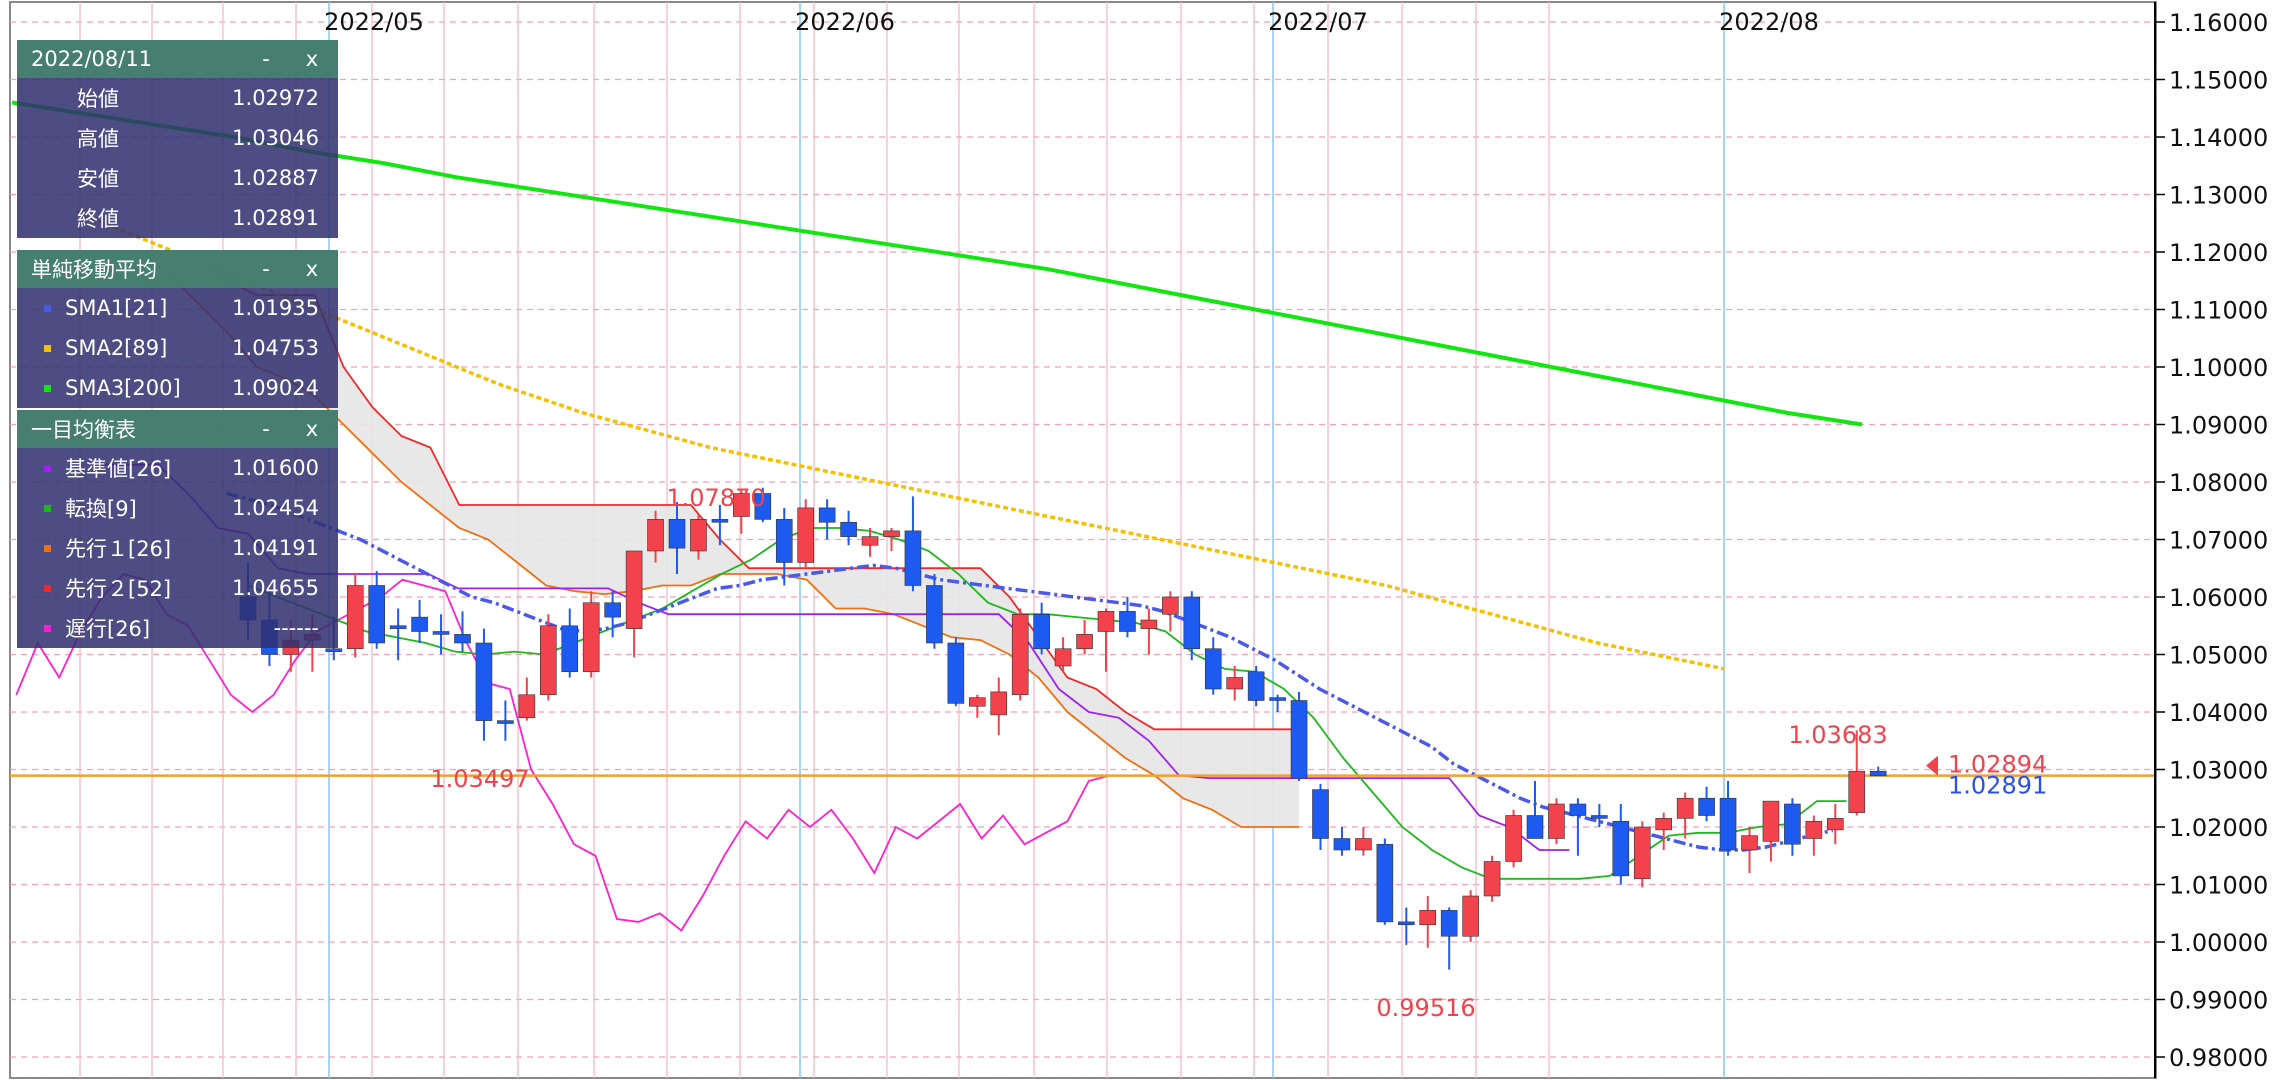 The image size is (2288, 1080). I want to click on ask-price-label: 1.02894, so click(1997, 765).